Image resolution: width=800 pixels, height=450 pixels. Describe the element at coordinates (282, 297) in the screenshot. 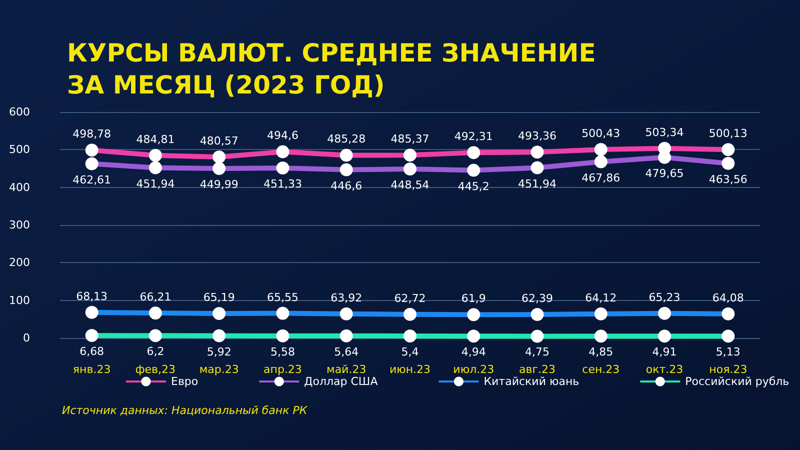

I see `data-label: 65,55` at that location.